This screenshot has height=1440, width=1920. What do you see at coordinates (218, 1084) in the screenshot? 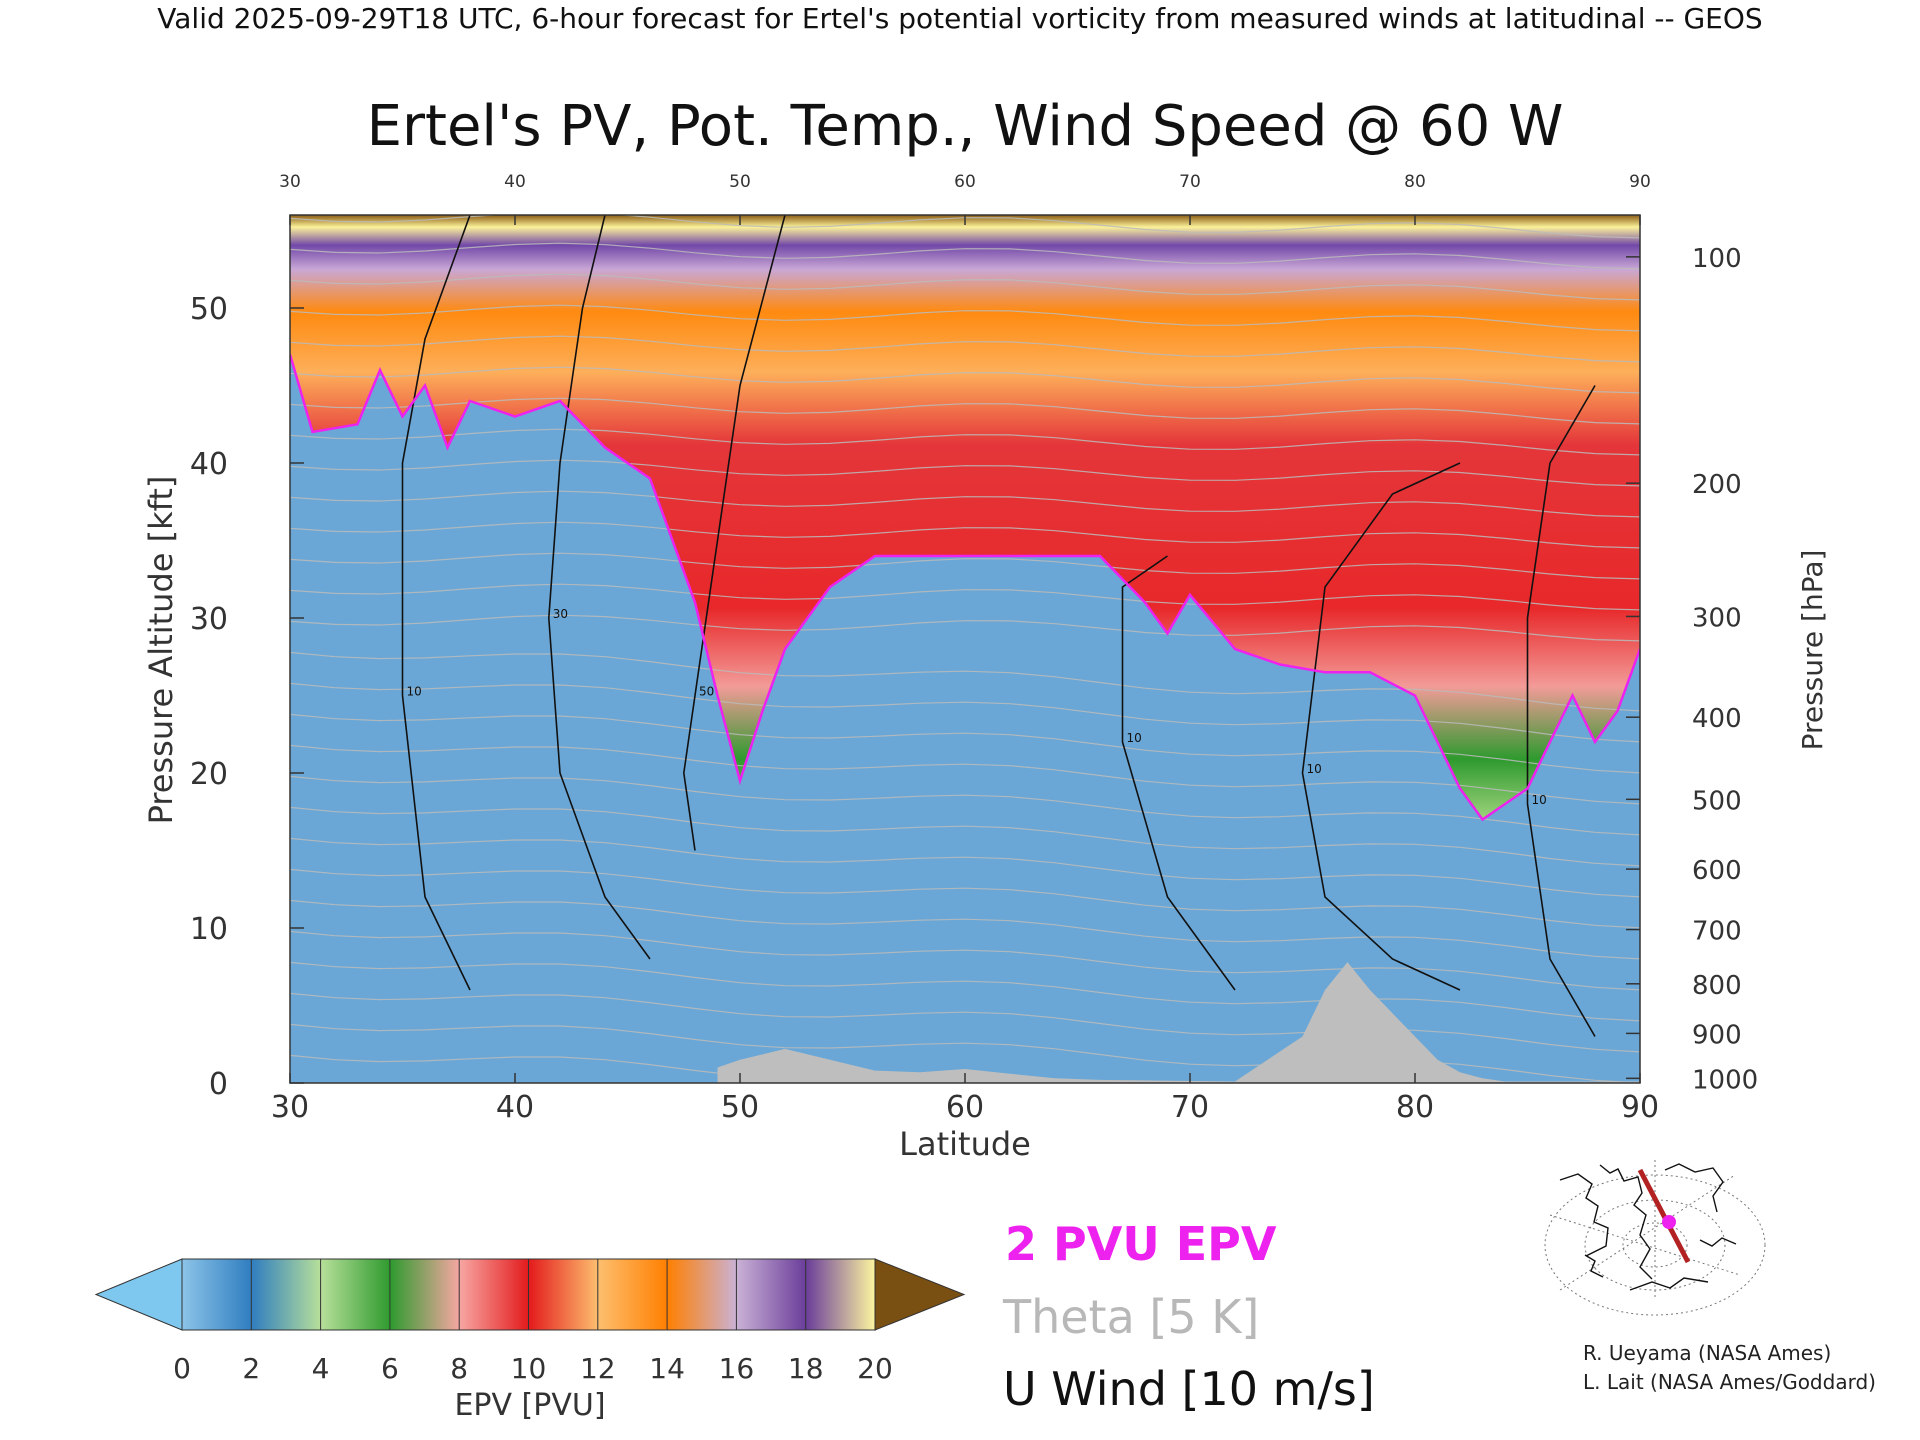
I see `y-tick-label: 0` at bounding box center [218, 1084].